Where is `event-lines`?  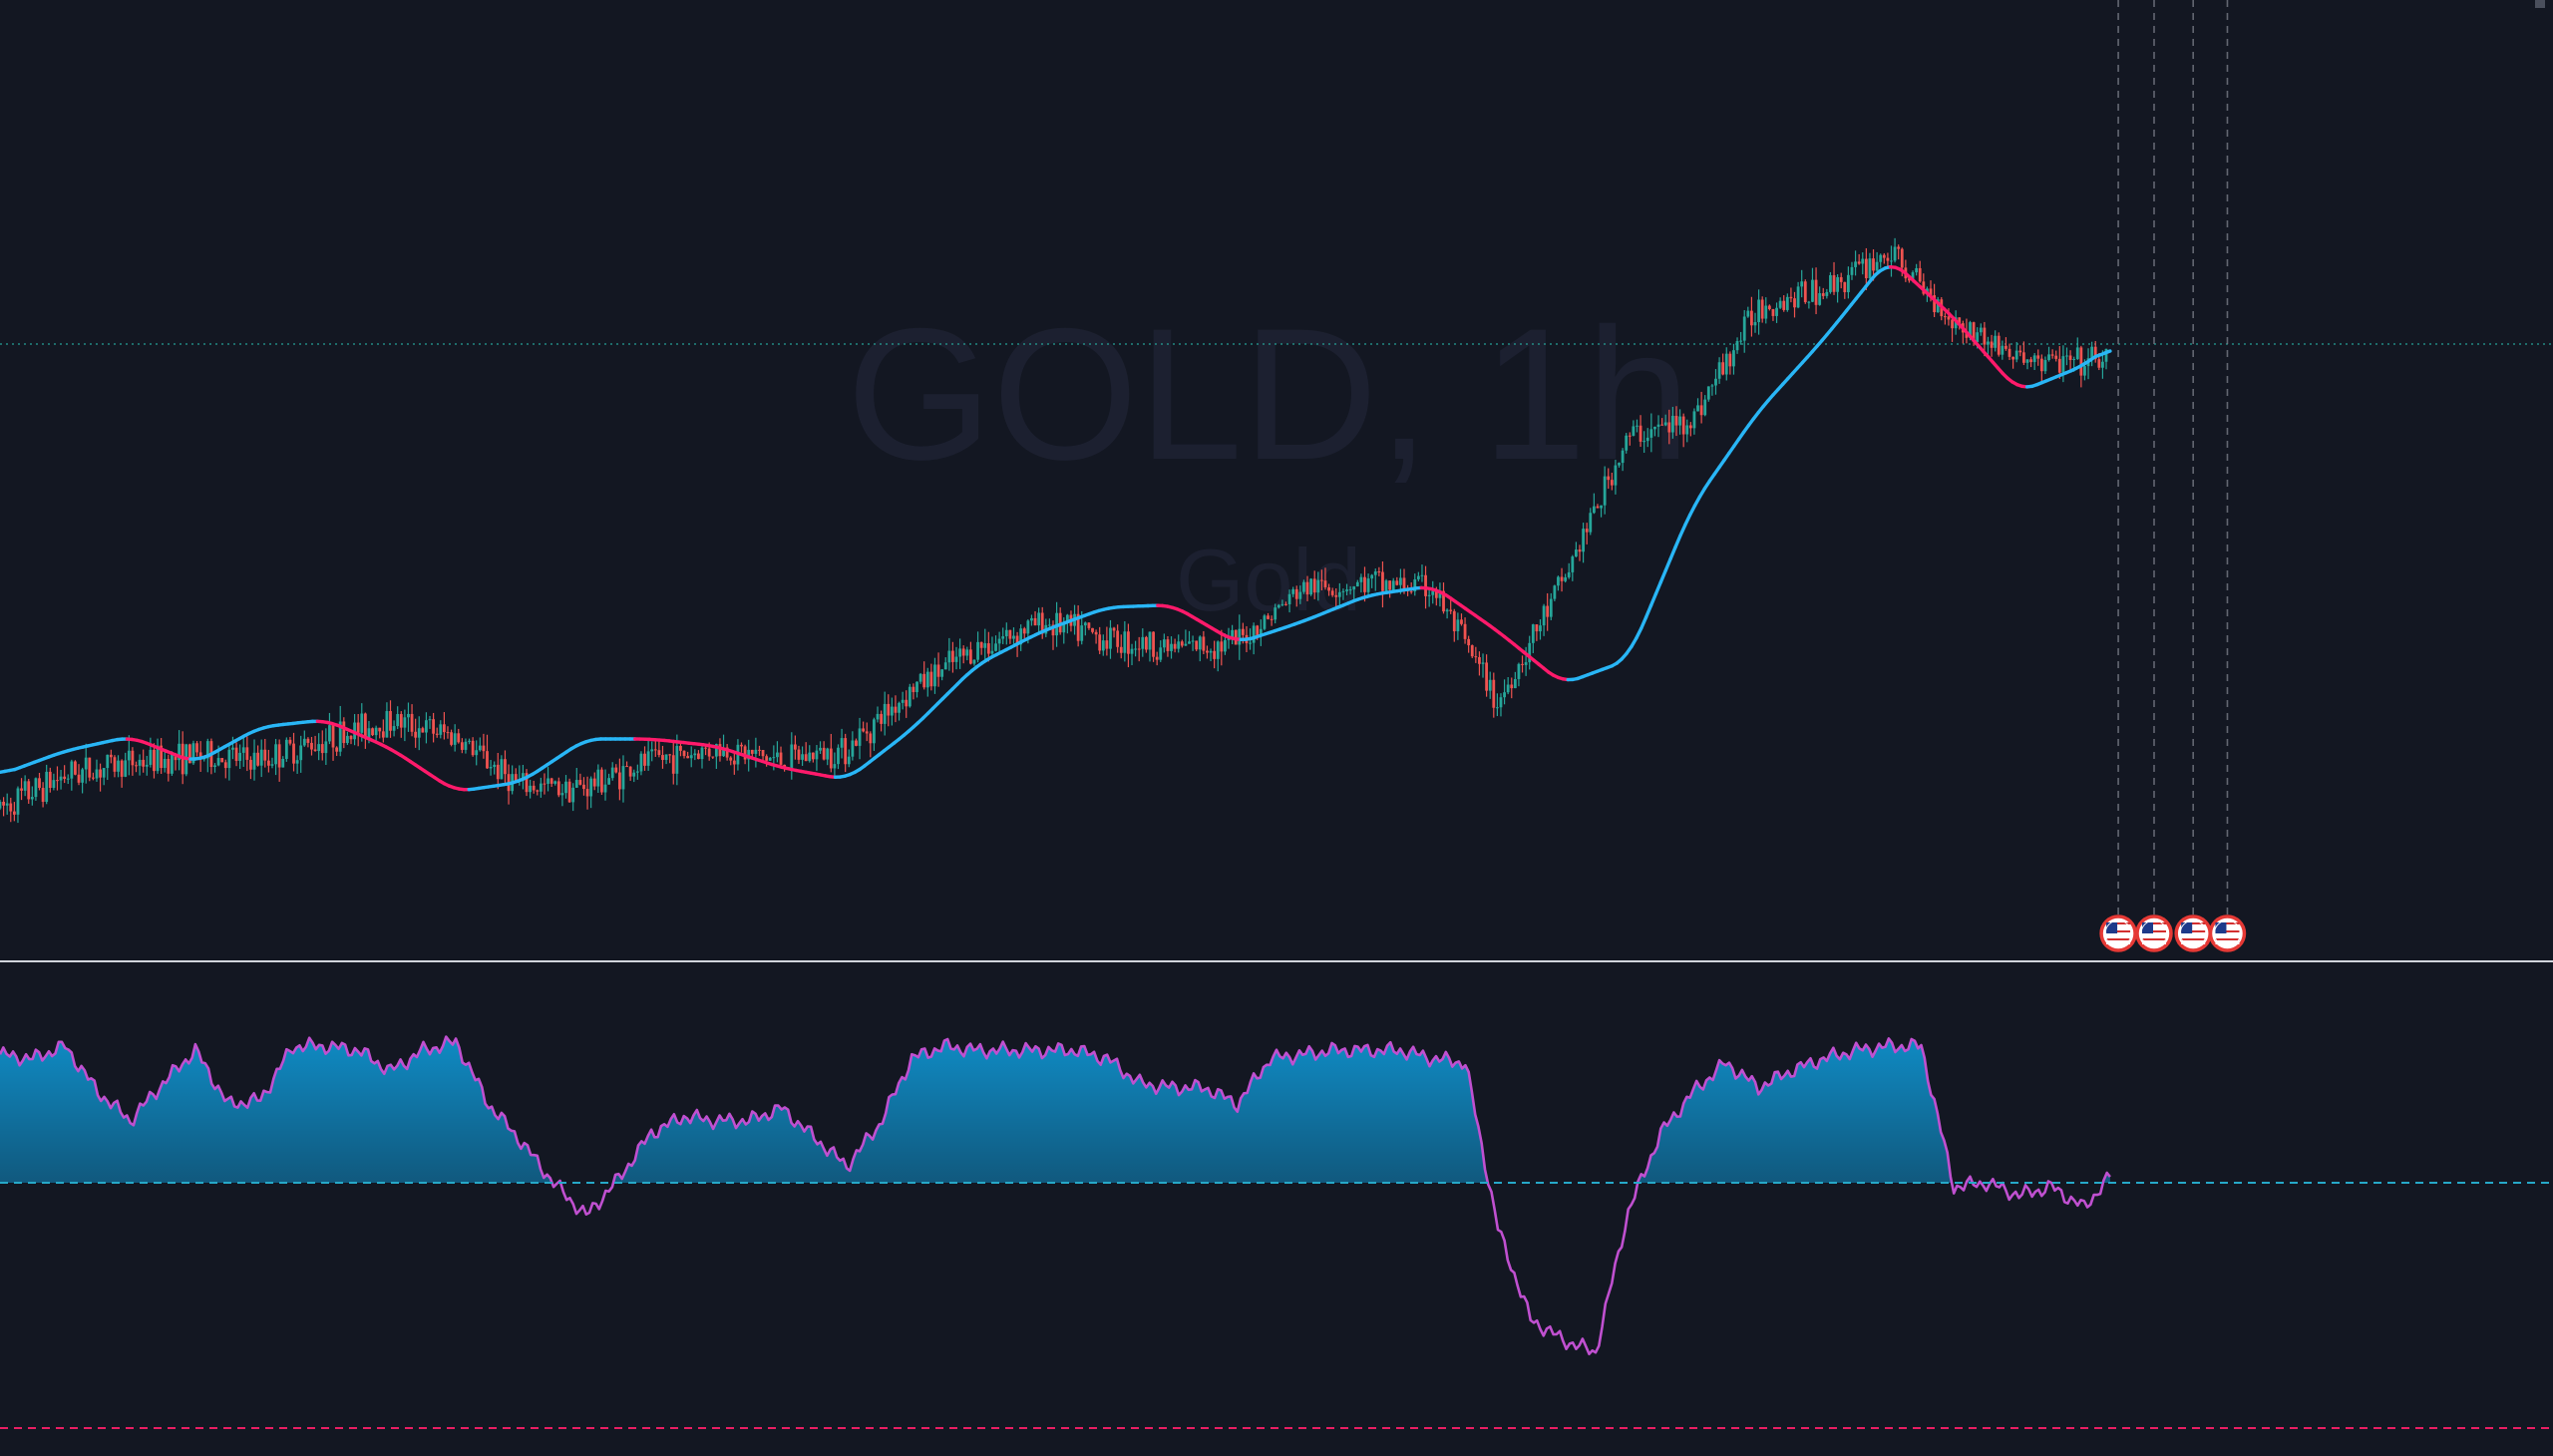
event-lines is located at coordinates (2173, 458).